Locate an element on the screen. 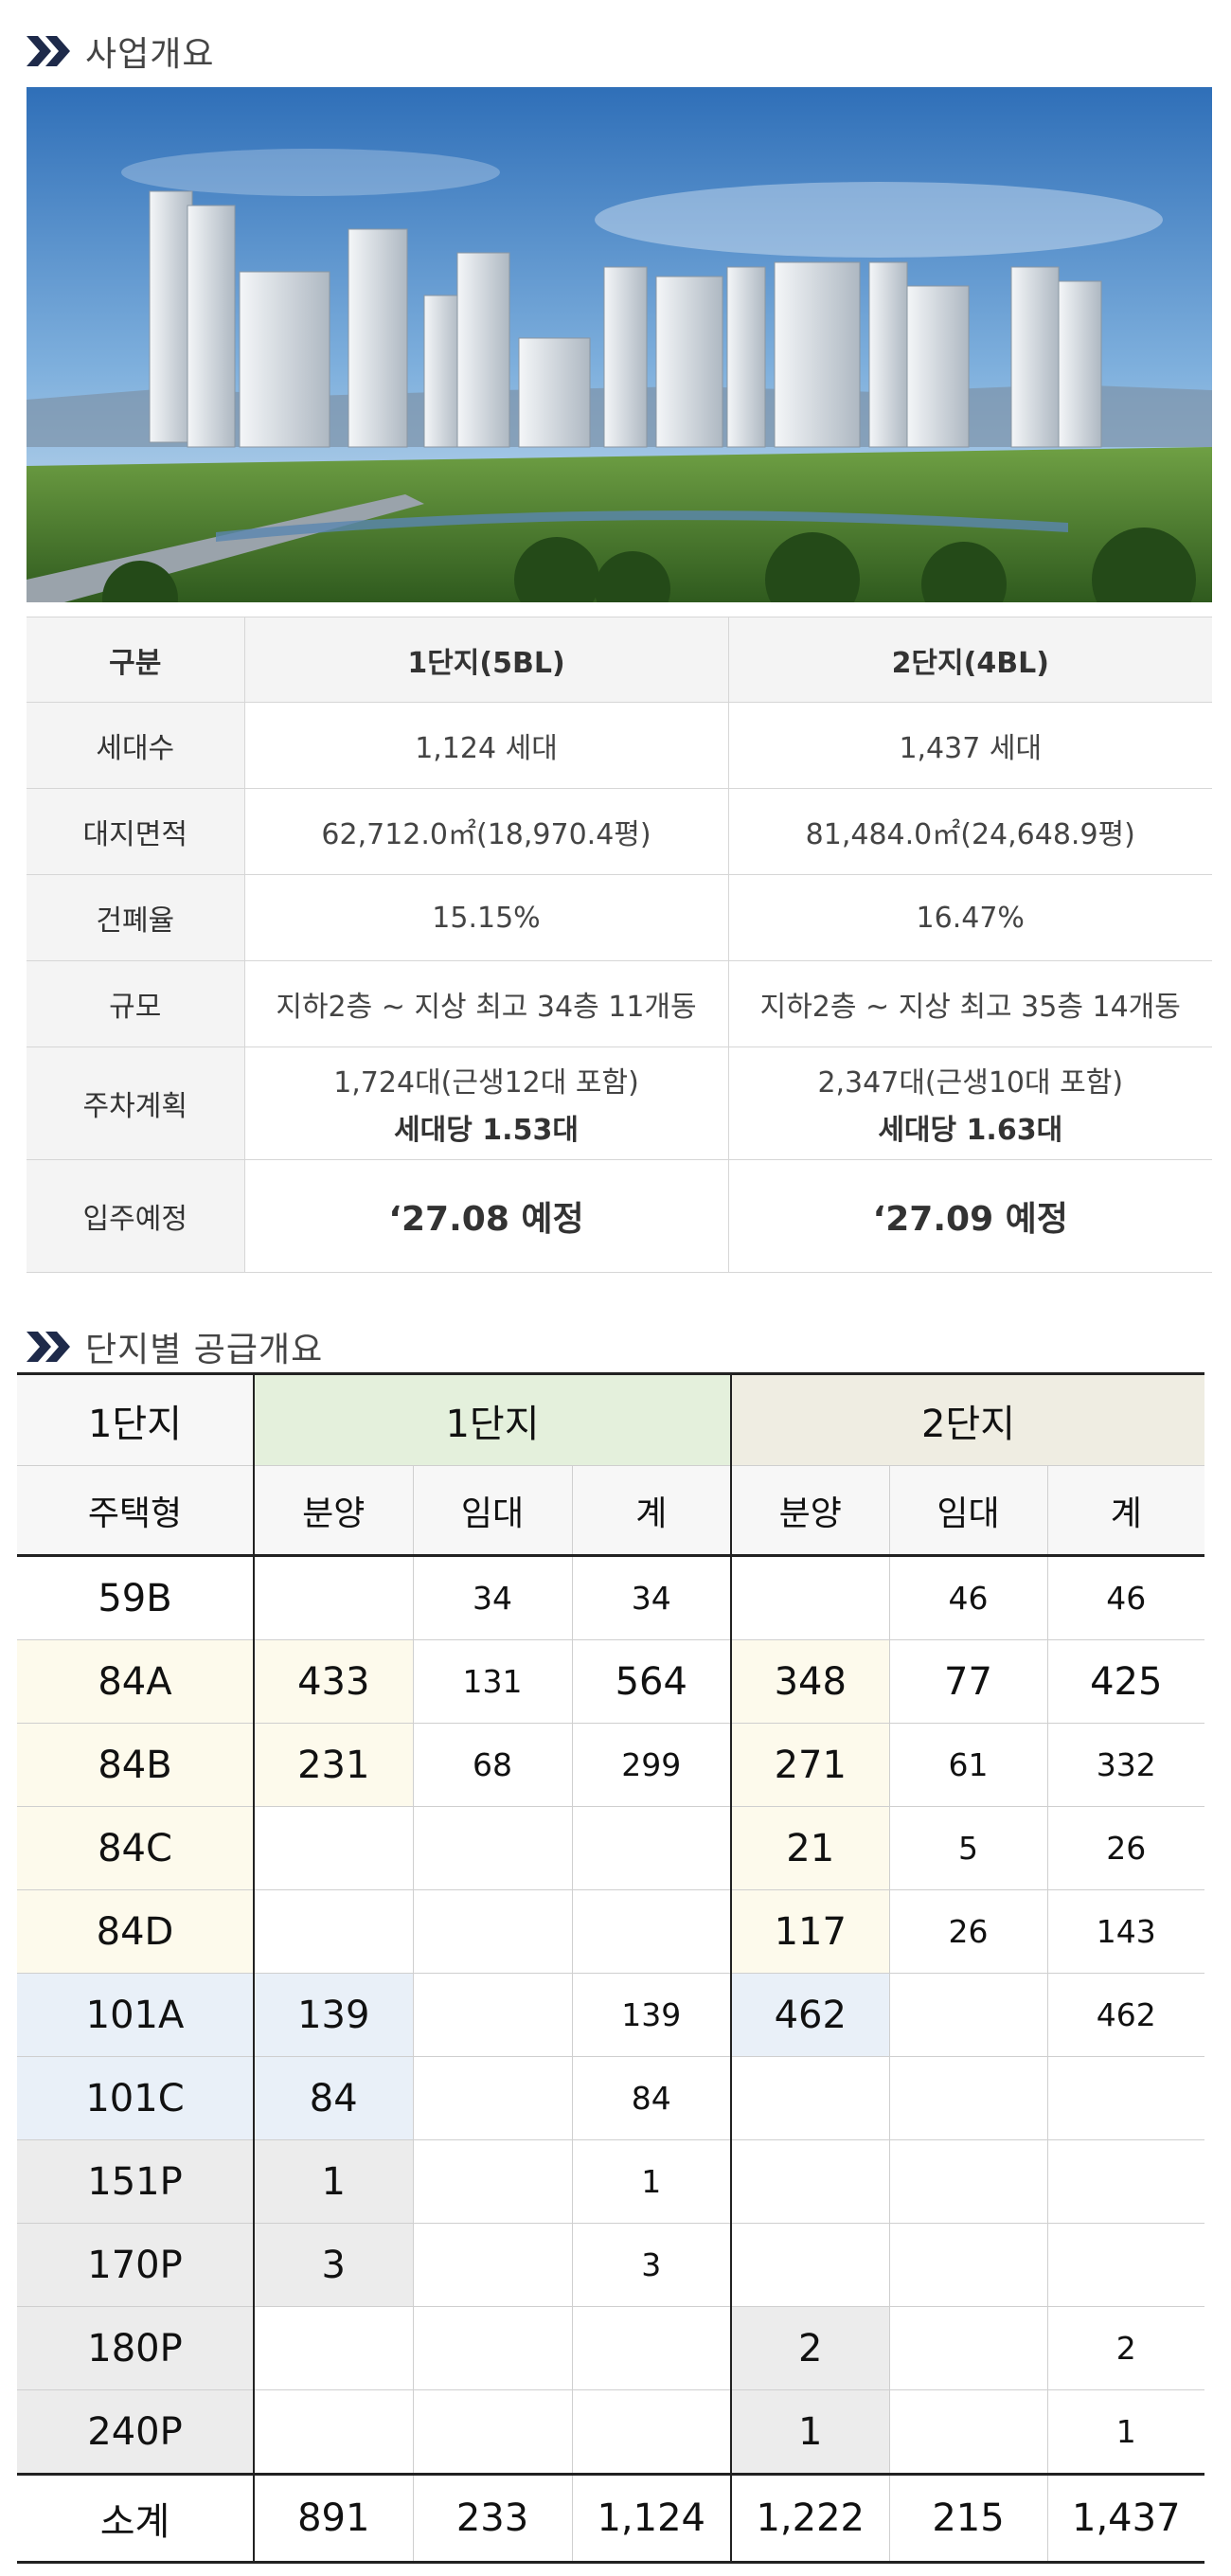 The image size is (1231, 2576). section-header-supply: 단지별 공급개요 is located at coordinates (175, 1346).